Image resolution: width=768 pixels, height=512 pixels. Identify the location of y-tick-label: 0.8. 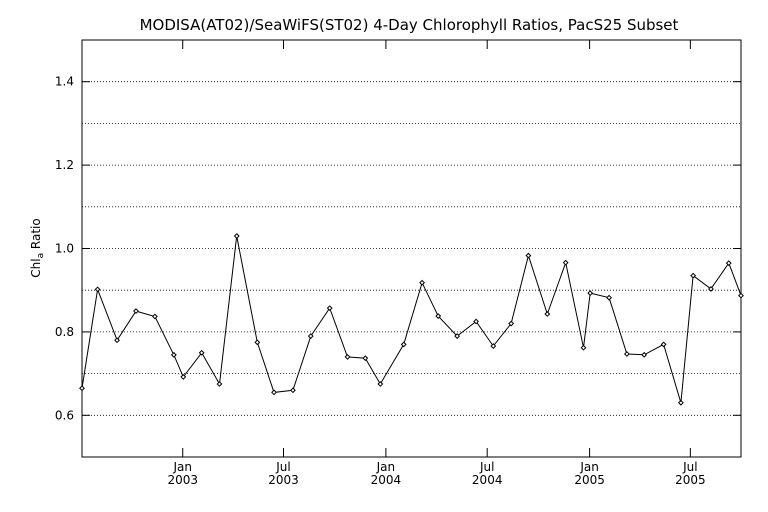
(64, 332).